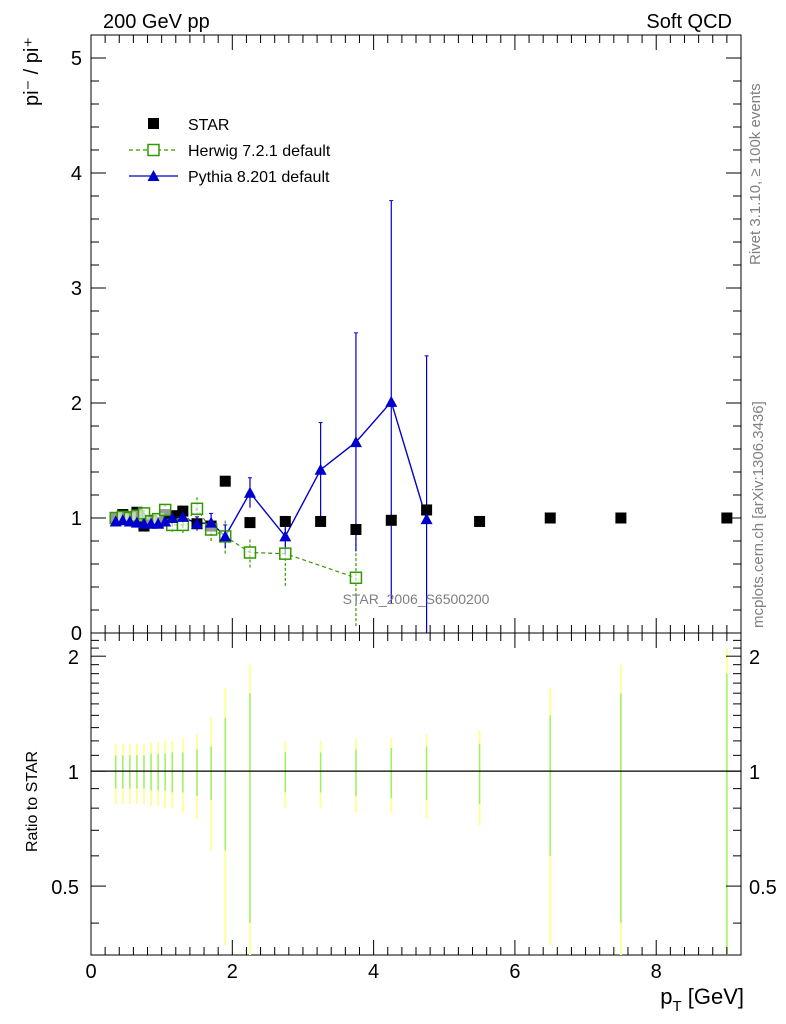 Image resolution: width=786 pixels, height=1024 pixels. Describe the element at coordinates (232, 972) in the screenshot. I see `xtick-label: 2` at that location.